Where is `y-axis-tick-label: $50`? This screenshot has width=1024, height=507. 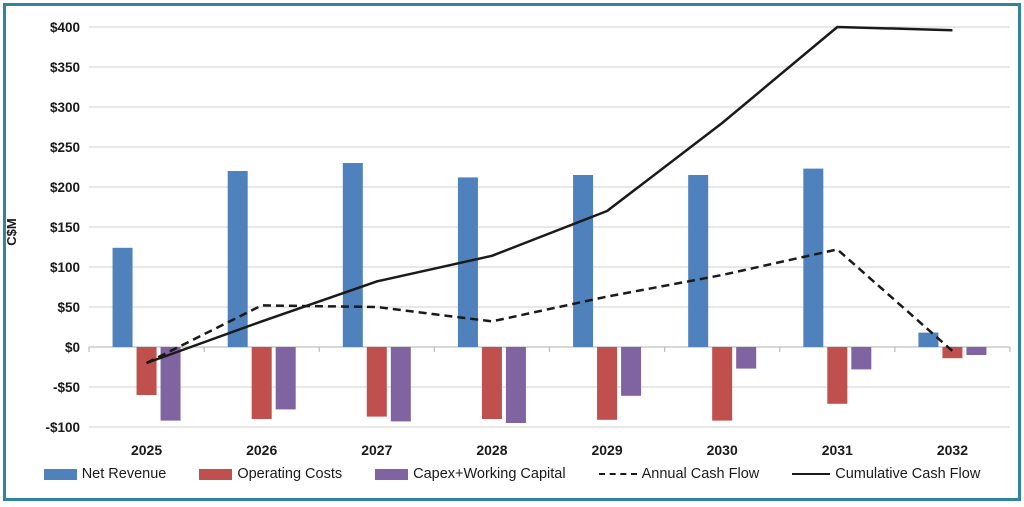 y-axis-tick-label: $50 is located at coordinates (68, 307).